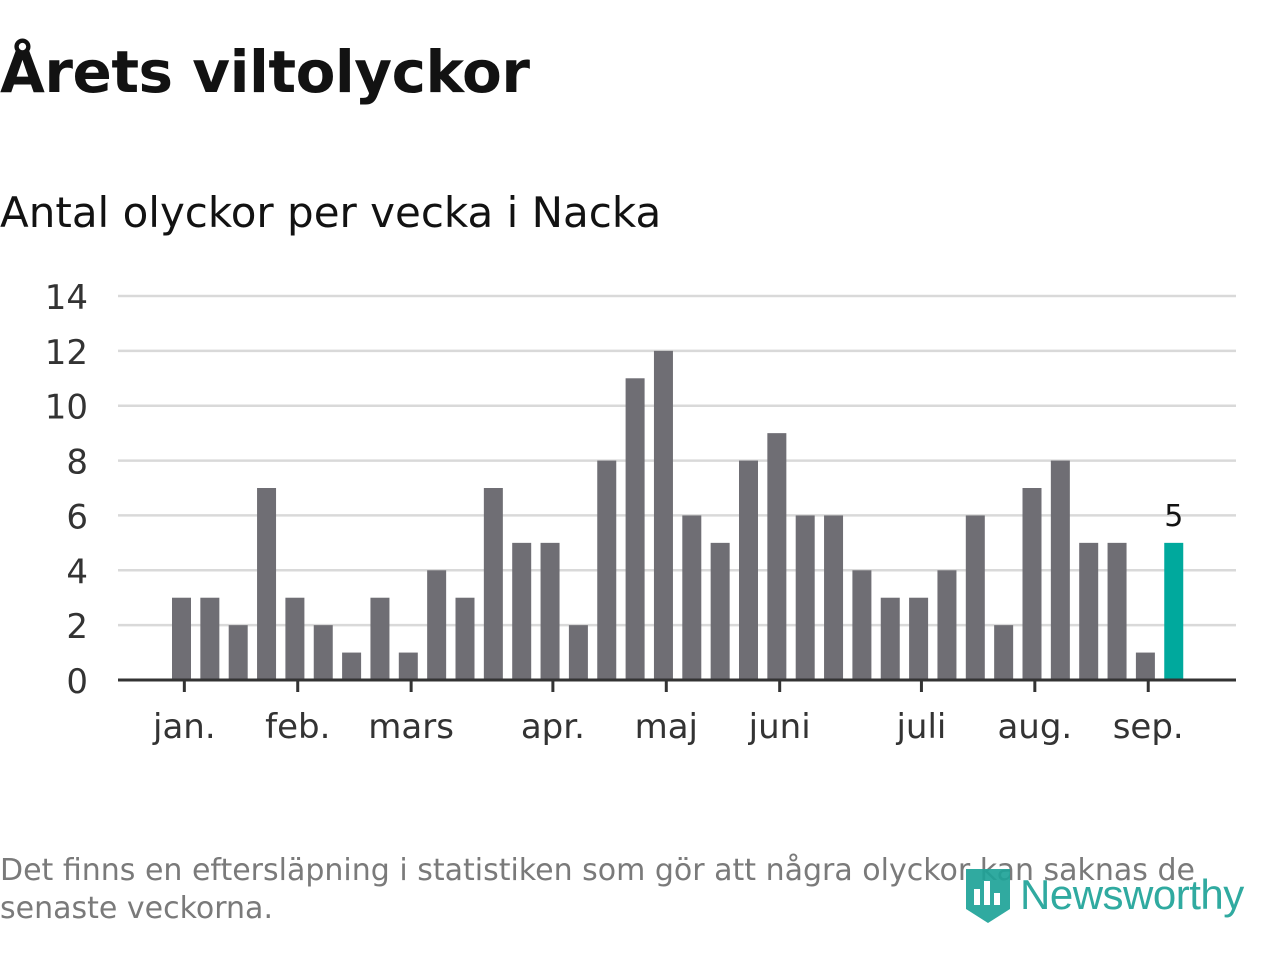 This screenshot has height=960, width=1280. Describe the element at coordinates (77, 517) in the screenshot. I see `y-tick-label: 6` at that location.